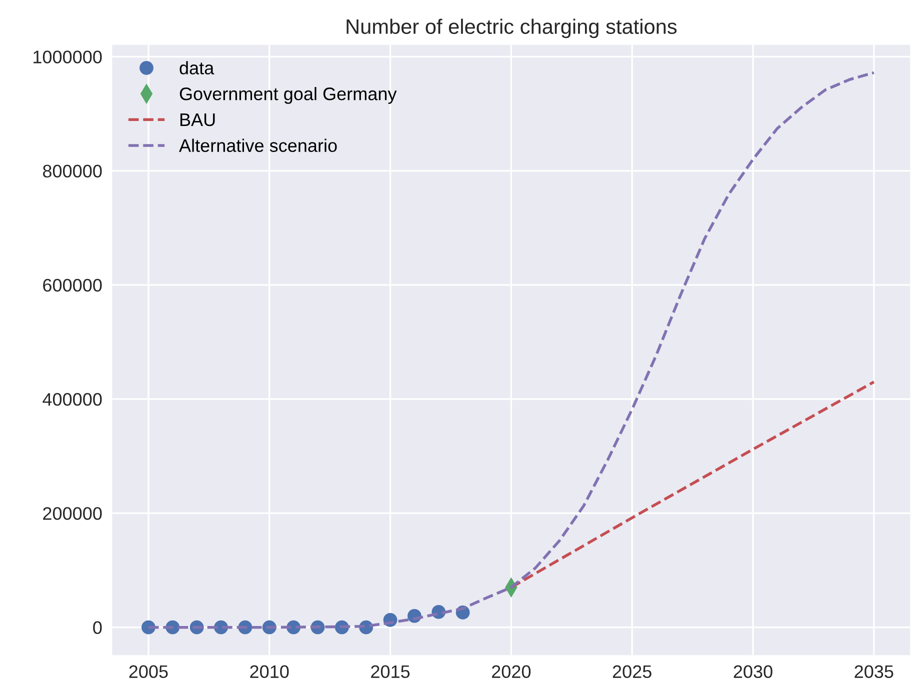 The width and height of the screenshot is (912, 691). What do you see at coordinates (753, 671) in the screenshot?
I see `x-tick-label: 2030` at bounding box center [753, 671].